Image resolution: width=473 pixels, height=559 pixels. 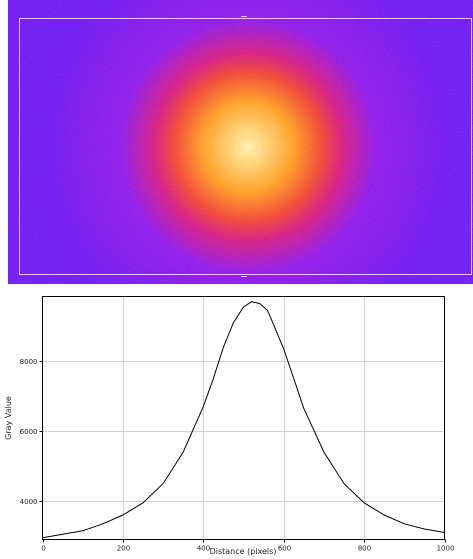 What do you see at coordinates (364, 549) in the screenshot?
I see `x-tick-label: 800` at bounding box center [364, 549].